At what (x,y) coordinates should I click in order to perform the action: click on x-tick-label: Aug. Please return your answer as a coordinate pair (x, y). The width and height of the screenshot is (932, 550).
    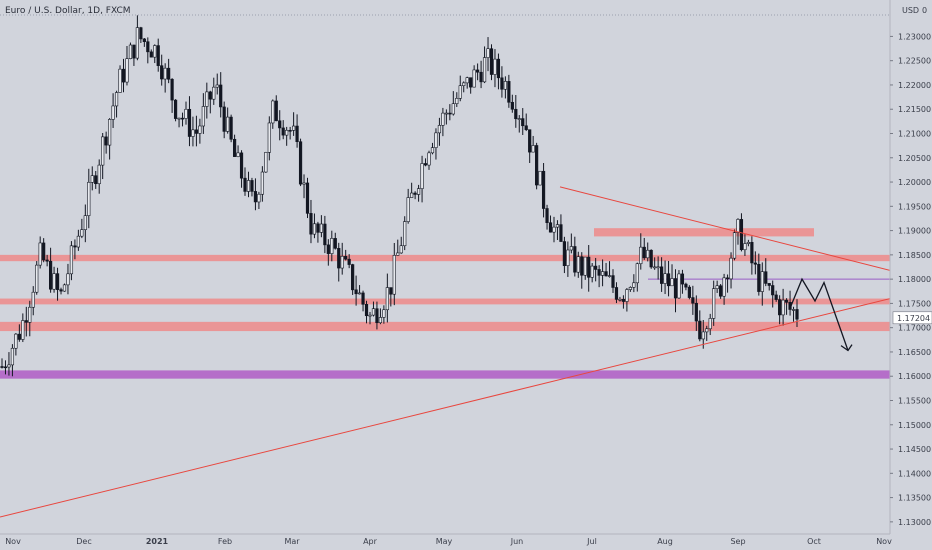
    Looking at the image, I should click on (665, 541).